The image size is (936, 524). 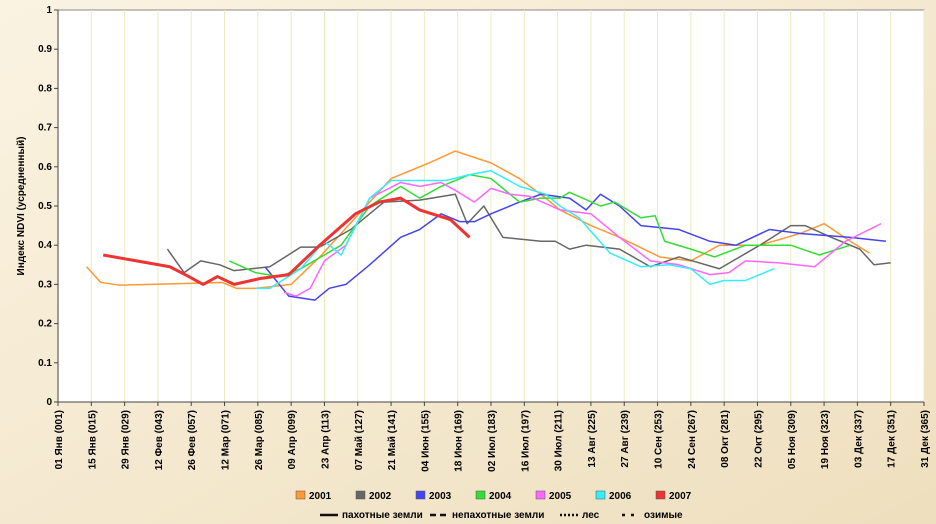 I want to click on x-tick-label: 02 Июл (183), so click(x=492, y=441).